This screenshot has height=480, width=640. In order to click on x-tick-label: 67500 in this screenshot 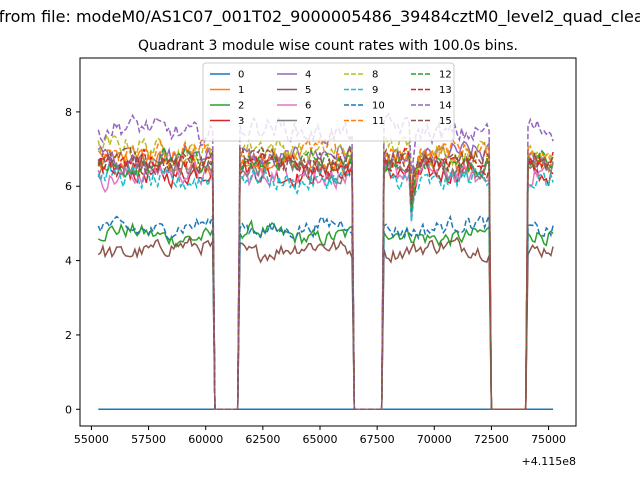, I will do `click(377, 439)`.